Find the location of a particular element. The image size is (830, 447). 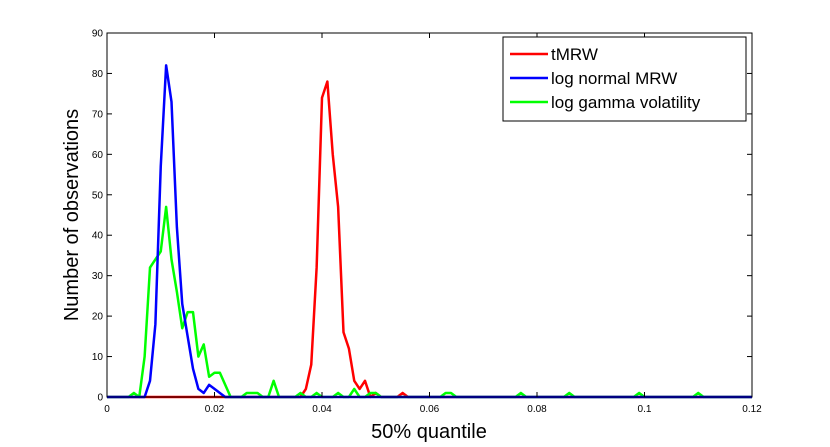

legend-label: log gamma volatility is located at coordinates (626, 102).